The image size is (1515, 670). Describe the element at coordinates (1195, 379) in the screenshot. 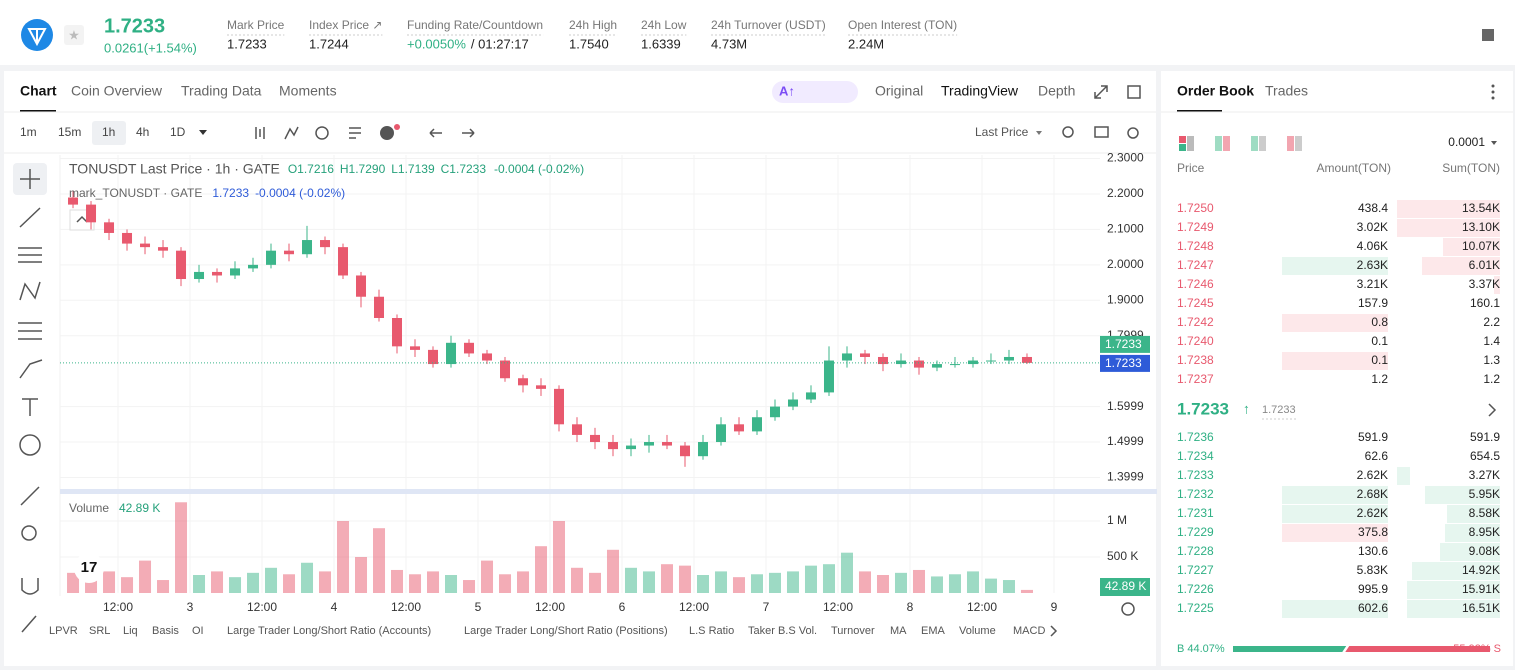

I see `row-price: 1.7237` at that location.